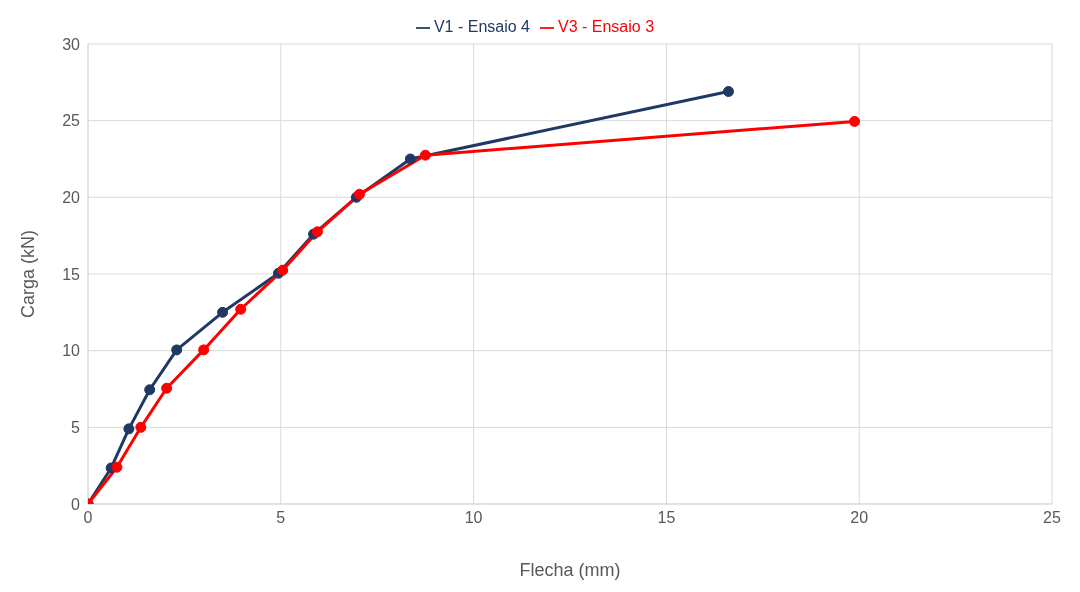 This screenshot has width=1080, height=592. I want to click on x-tick-label: 5, so click(281, 518).